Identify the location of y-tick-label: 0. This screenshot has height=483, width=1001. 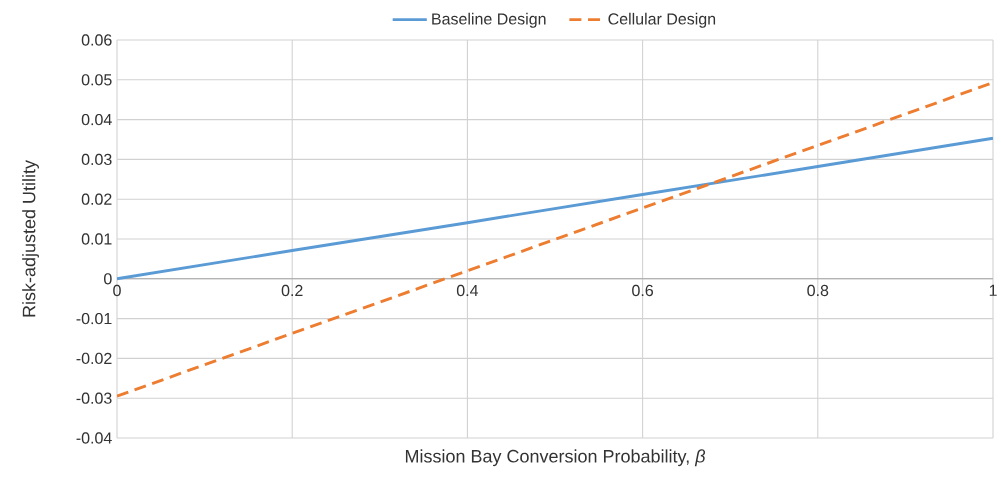
(108, 279).